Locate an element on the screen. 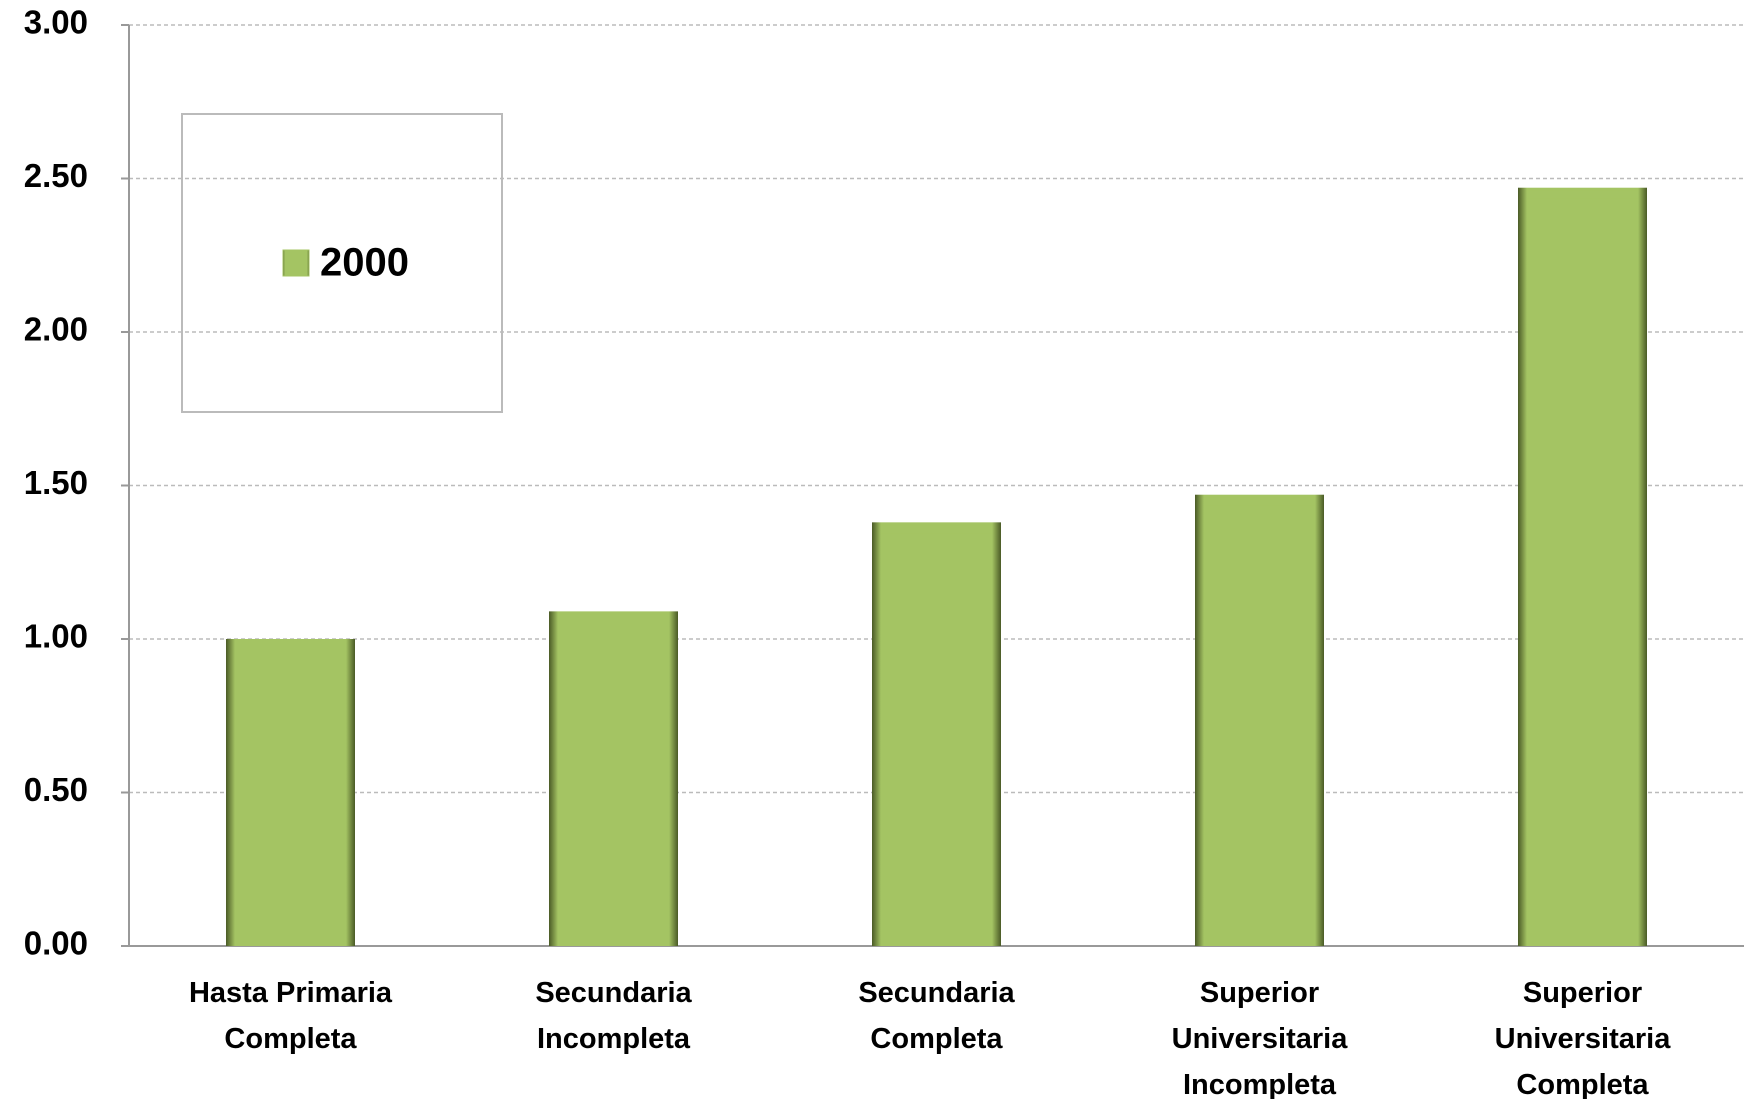  y-tick-label: 3.00 is located at coordinates (56, 22).